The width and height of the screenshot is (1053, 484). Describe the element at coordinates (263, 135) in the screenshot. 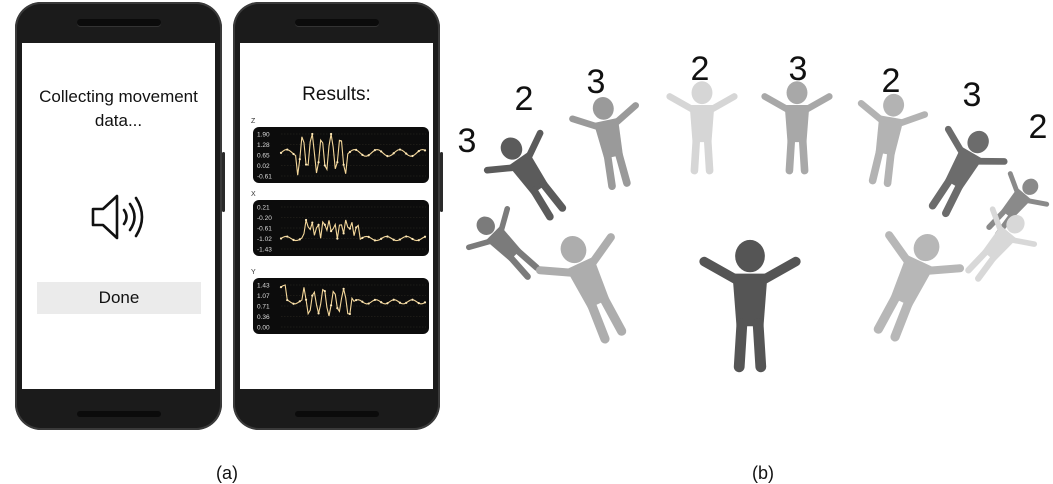

I see `chart-tick-label: 1.90` at that location.